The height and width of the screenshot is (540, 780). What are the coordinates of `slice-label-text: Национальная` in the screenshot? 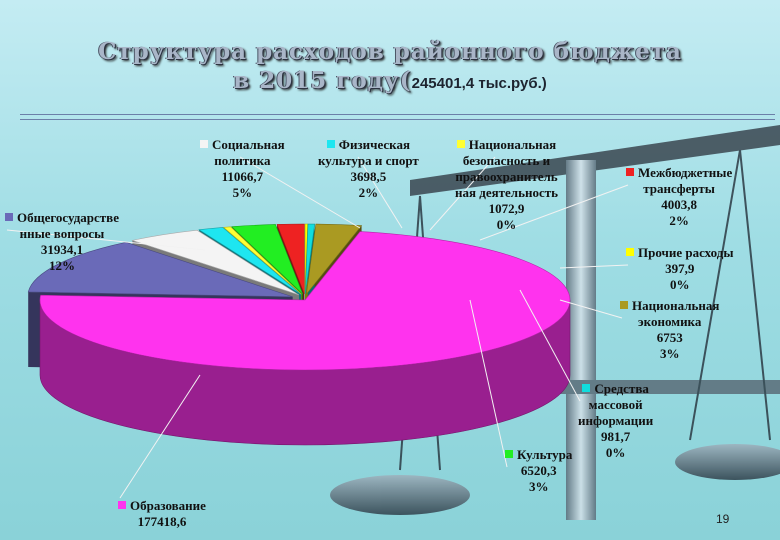 It's located at (512, 144).